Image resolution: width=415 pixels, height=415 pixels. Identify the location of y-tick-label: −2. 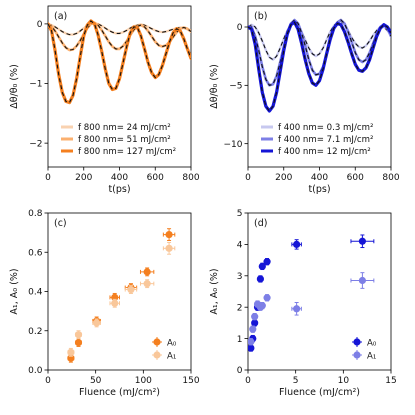
(35, 144).